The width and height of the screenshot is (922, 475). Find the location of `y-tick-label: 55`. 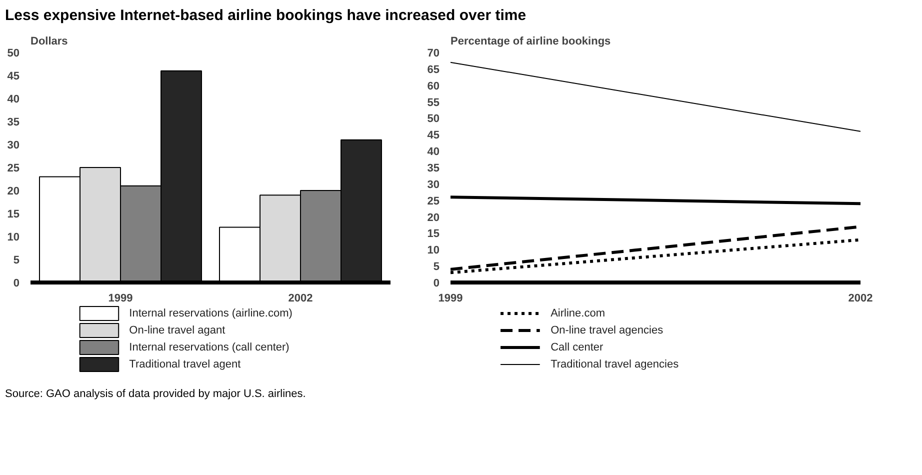

y-tick-label: 55 is located at coordinates (433, 102).